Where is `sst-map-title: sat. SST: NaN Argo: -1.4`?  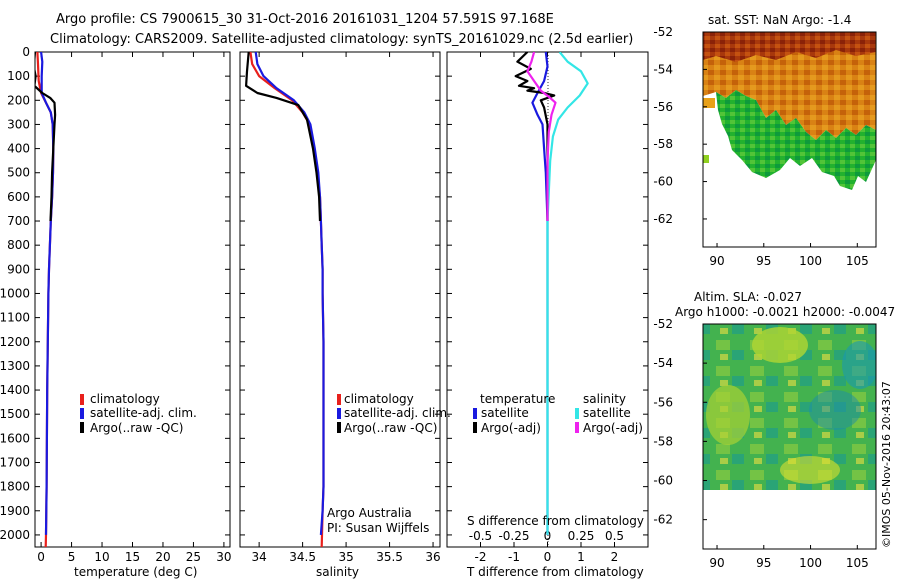 sst-map-title: sat. SST: NaN Argo: -1.4 is located at coordinates (779, 20).